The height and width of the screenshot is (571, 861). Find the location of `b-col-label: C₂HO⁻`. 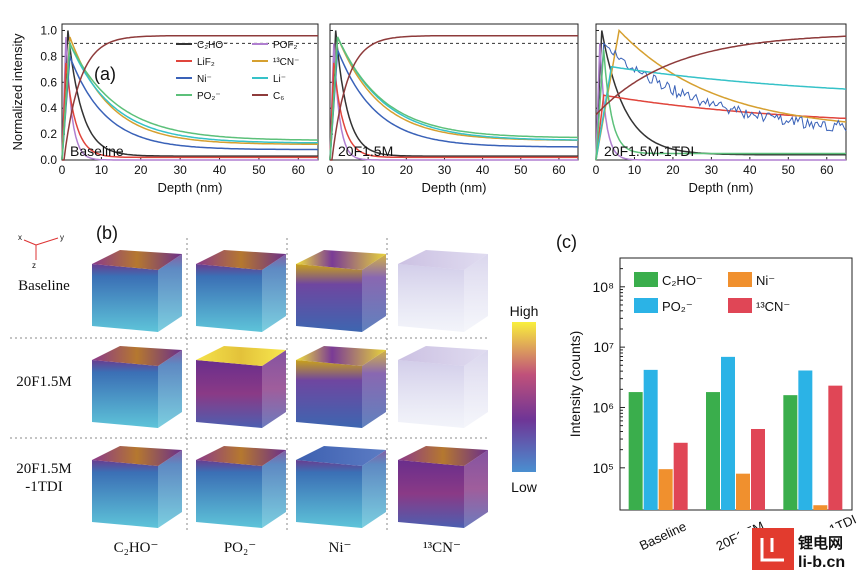

b-col-label: C₂HO⁻ is located at coordinates (136, 548).